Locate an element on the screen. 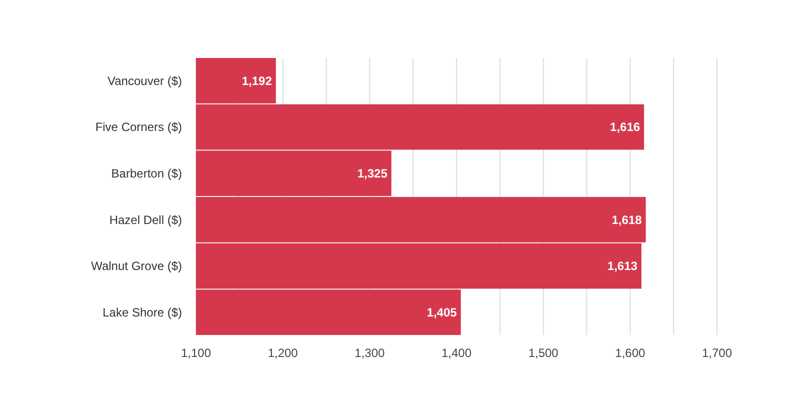  y-tick-label: Hazel Dell ($) is located at coordinates (145, 219).